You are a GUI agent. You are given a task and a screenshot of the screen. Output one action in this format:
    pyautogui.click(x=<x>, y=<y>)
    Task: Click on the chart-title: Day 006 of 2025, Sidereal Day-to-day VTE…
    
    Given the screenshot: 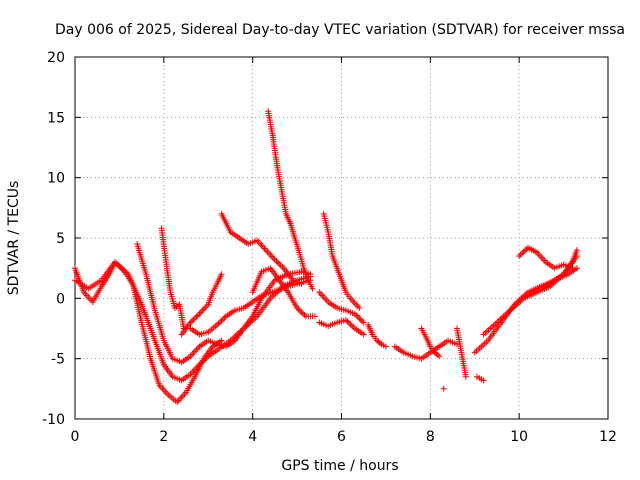 What is the action you would take?
    pyautogui.click(x=340, y=30)
    